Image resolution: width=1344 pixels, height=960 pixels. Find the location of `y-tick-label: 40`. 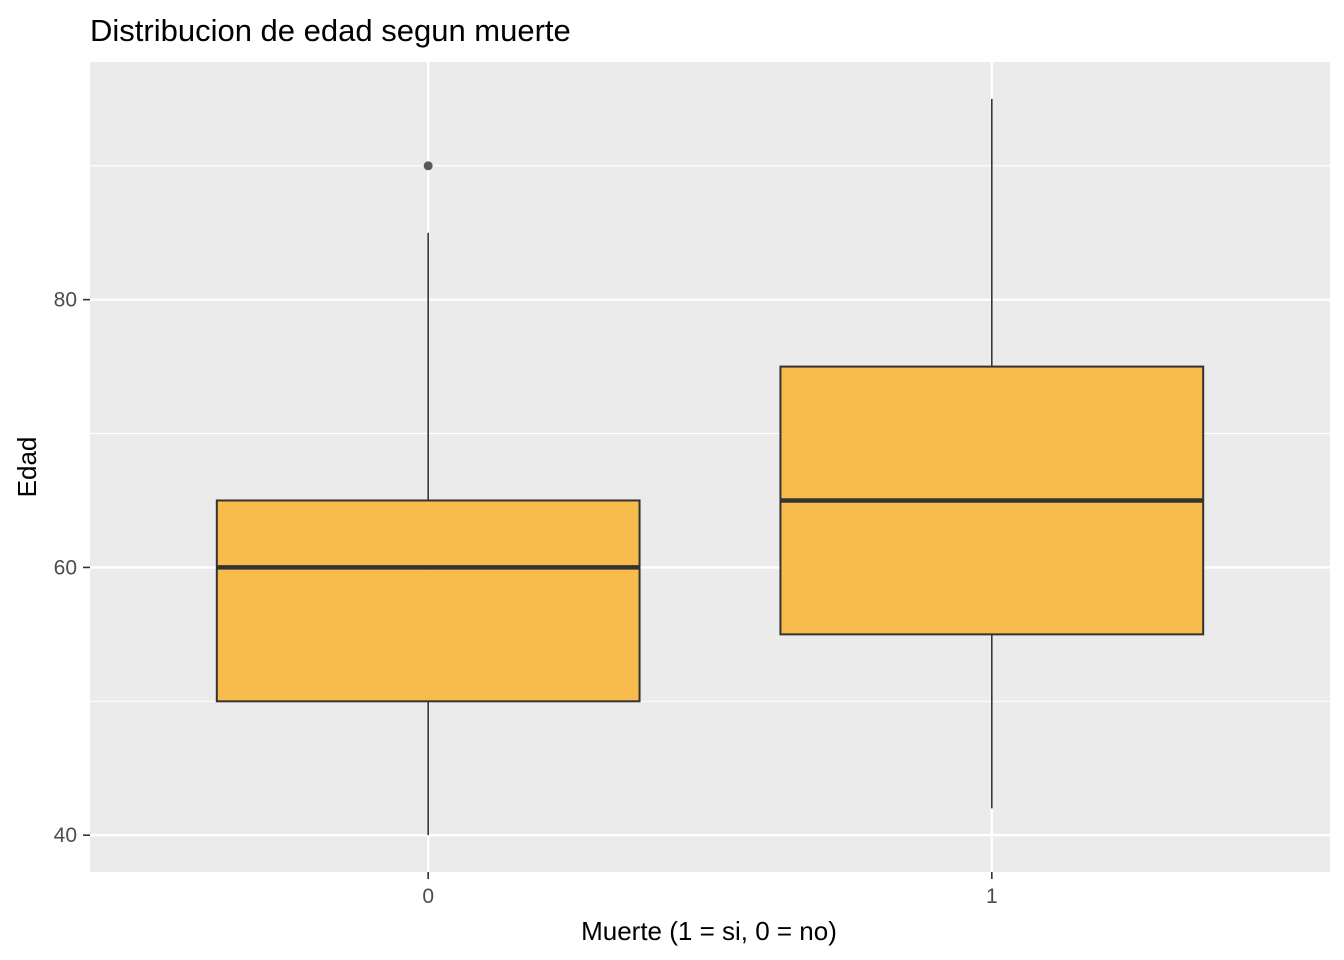

y-tick-label: 40 is located at coordinates (65, 835).